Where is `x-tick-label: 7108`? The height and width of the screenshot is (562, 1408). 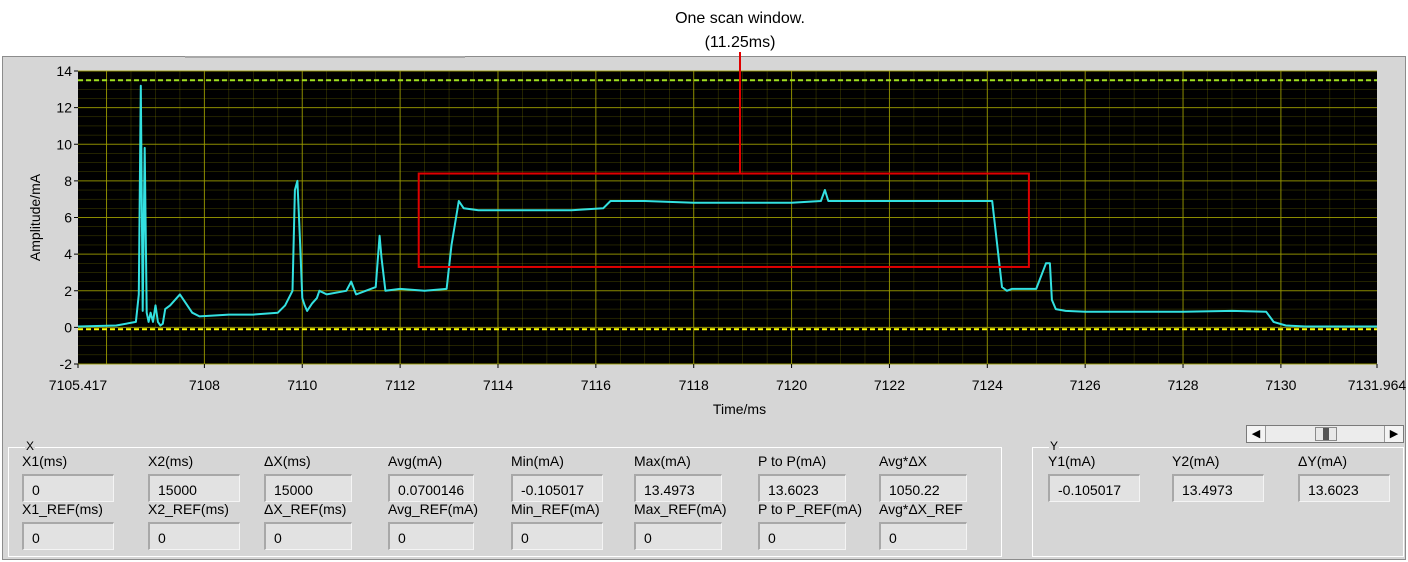
x-tick-label: 7108 is located at coordinates (204, 385).